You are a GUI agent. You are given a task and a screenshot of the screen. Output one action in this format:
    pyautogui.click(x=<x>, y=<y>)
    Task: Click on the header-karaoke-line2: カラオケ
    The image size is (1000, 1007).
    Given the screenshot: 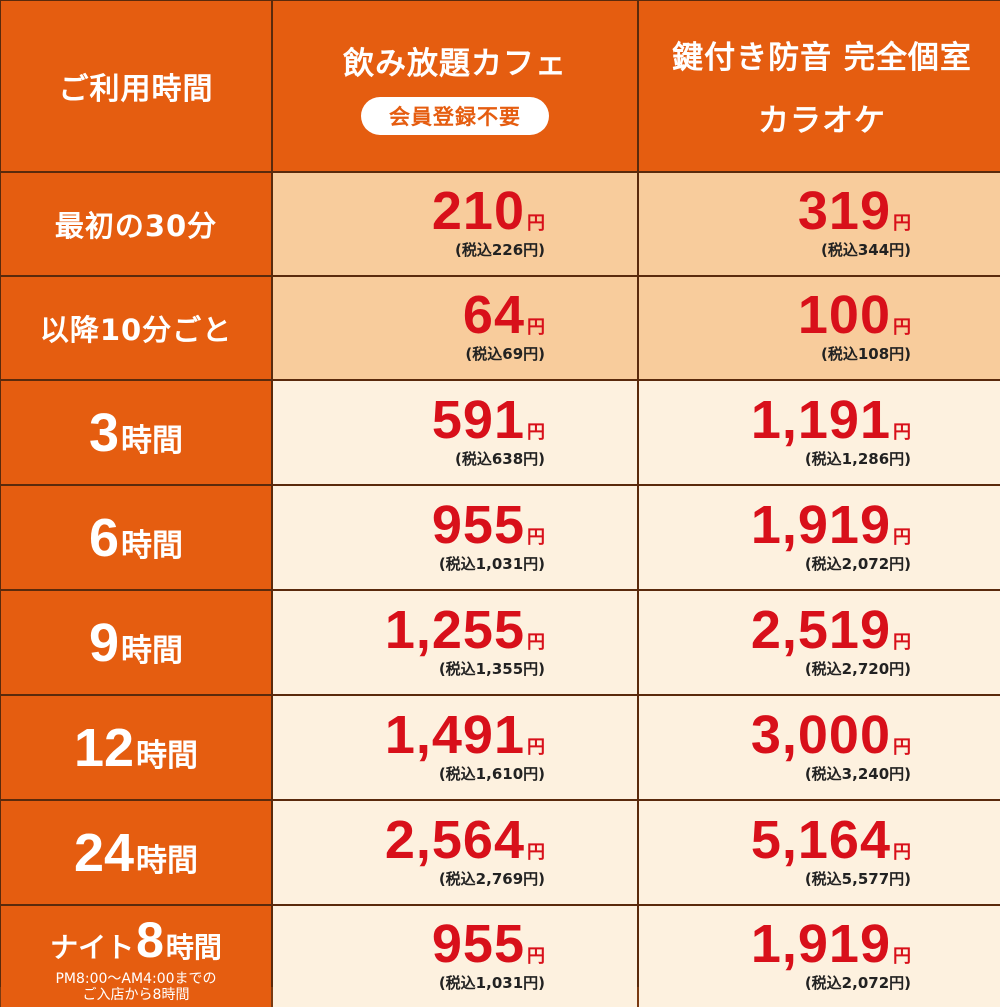 What is the action you would take?
    pyautogui.click(x=821, y=121)
    